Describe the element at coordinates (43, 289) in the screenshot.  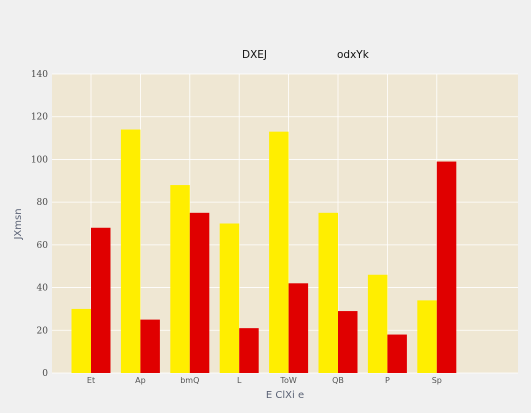
I see `y-tick-label: 40` at that location.